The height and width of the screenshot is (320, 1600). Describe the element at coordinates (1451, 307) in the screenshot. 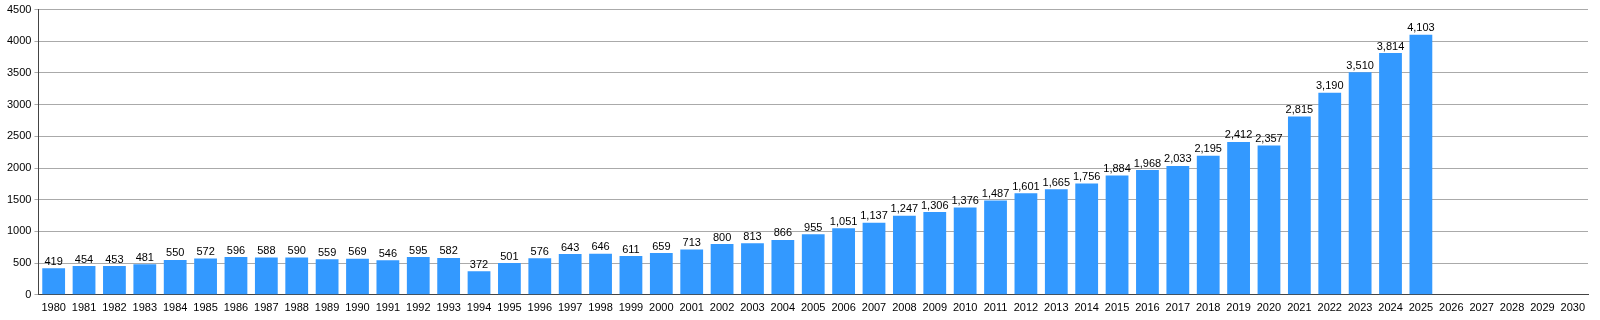

I see `x-tick-label: 2026` at that location.